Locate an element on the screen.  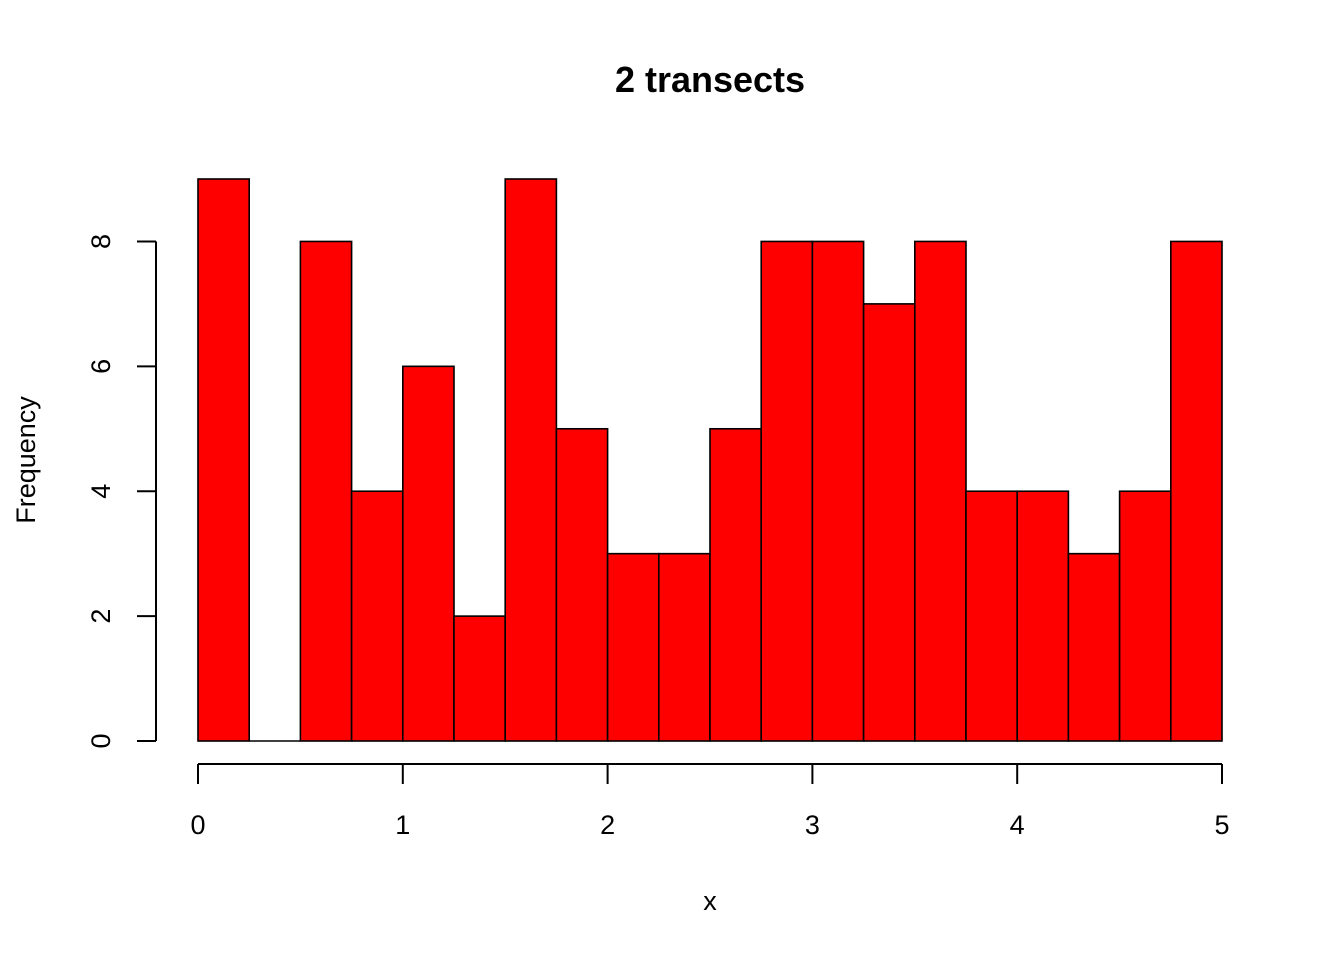
y-tick-label: 8 is located at coordinates (101, 241).